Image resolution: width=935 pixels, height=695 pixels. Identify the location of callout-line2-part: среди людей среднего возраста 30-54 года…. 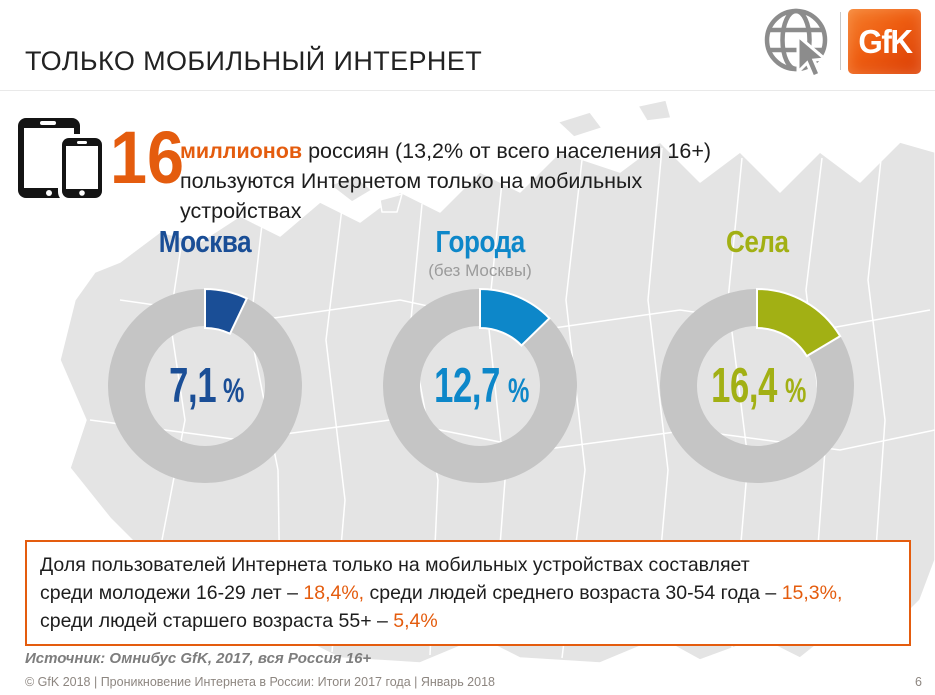
(573, 593).